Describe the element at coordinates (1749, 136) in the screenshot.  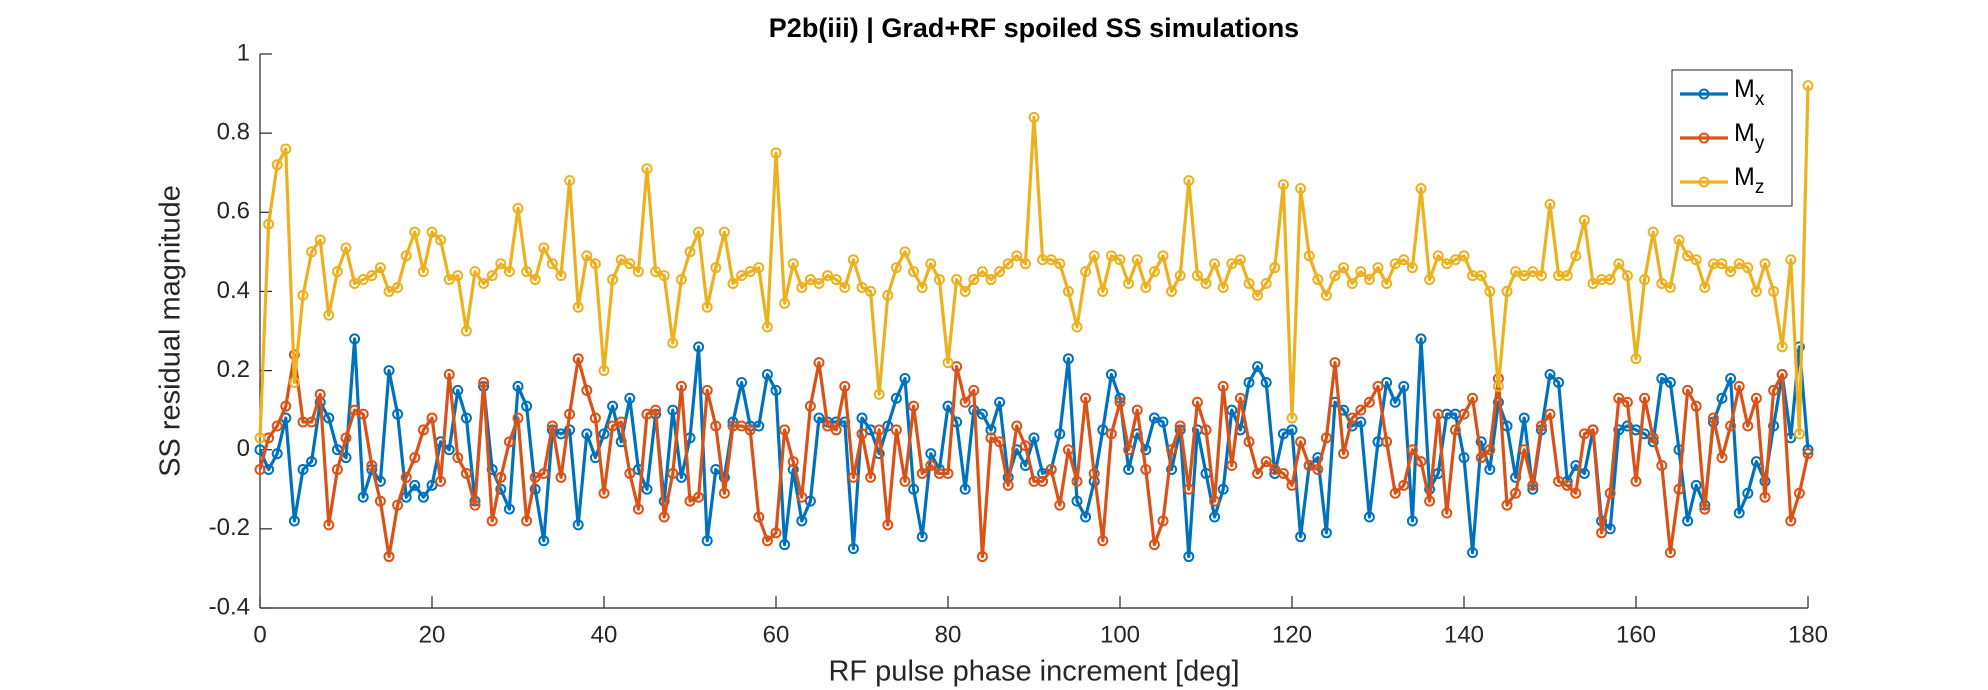
I see `legend-label: My` at that location.